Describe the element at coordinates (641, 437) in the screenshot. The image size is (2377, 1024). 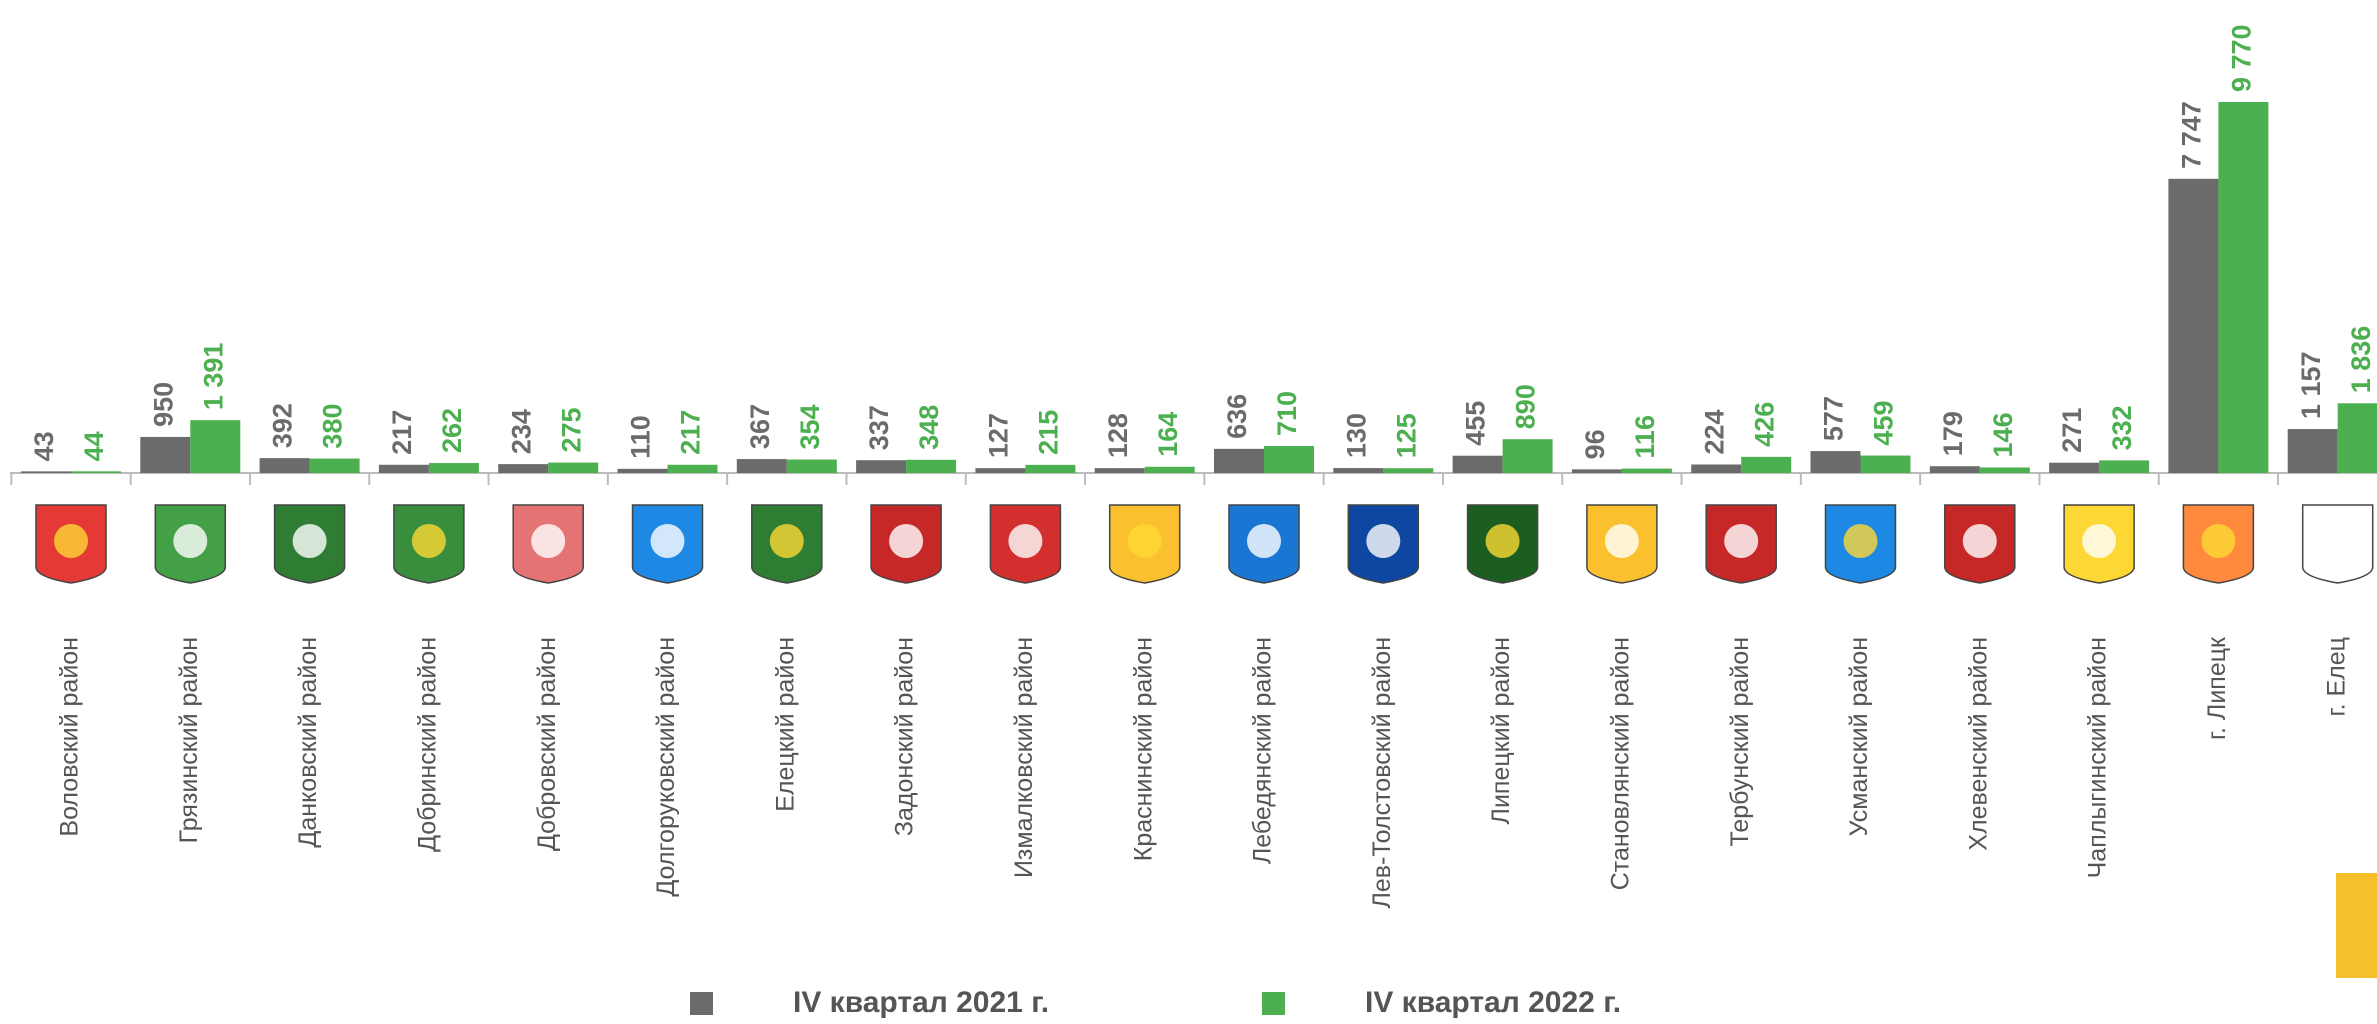
I see `value-label: 110` at that location.